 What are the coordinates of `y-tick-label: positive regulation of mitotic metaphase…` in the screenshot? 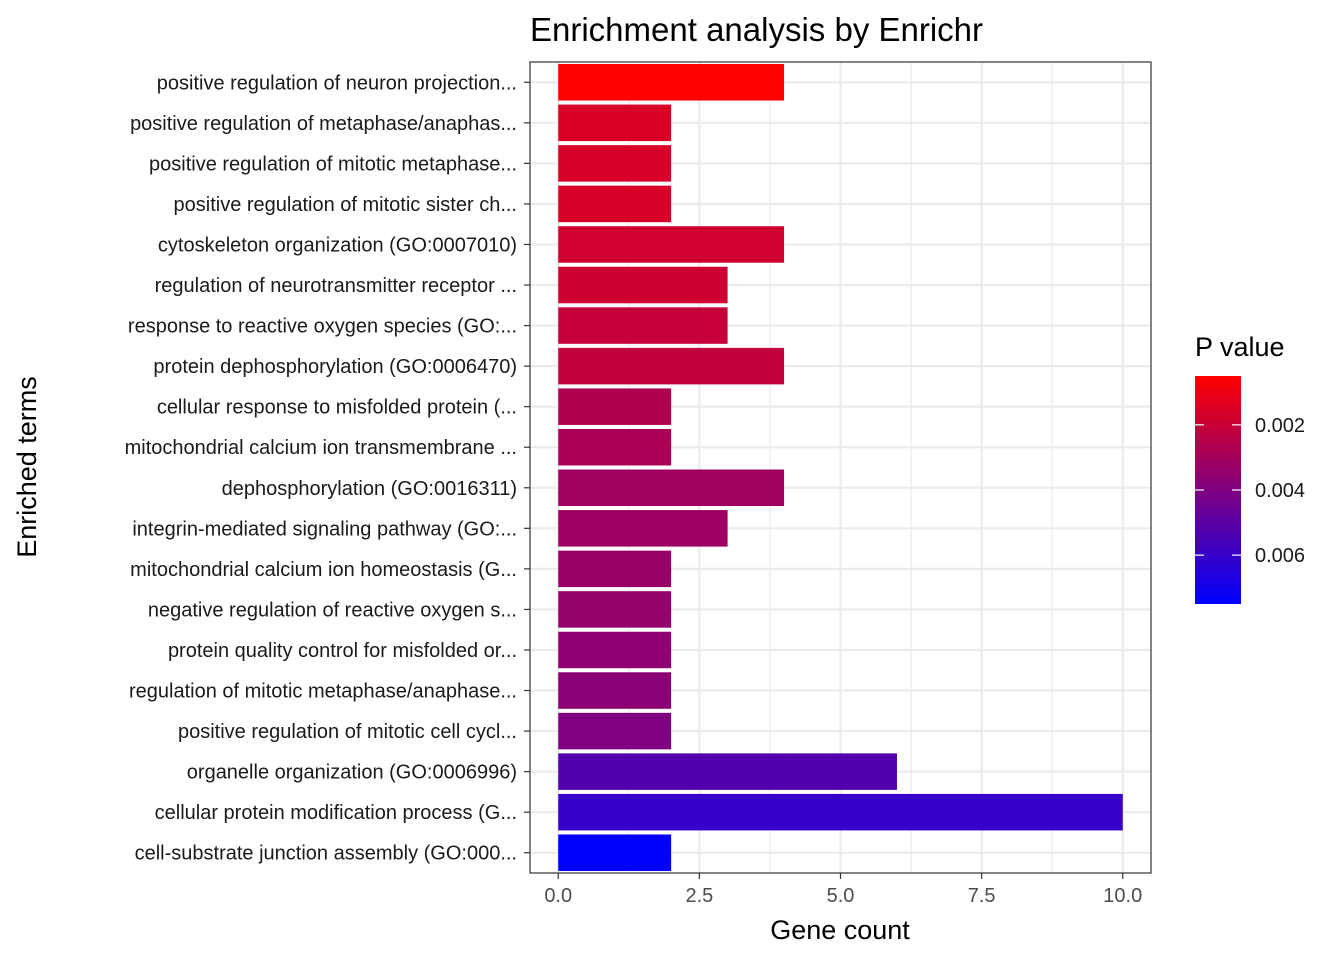 It's located at (333, 164).